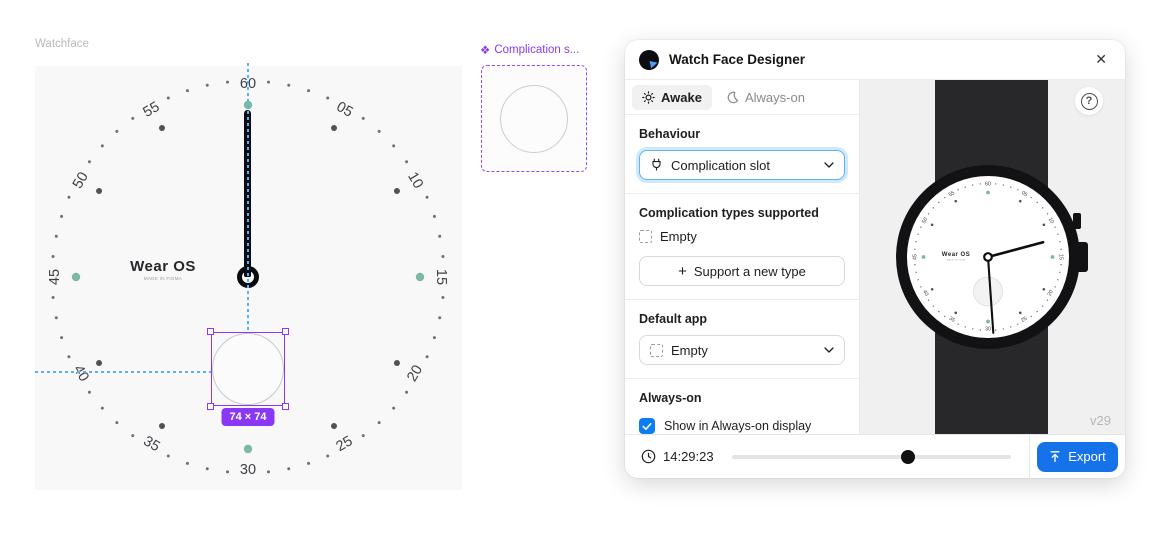  What do you see at coordinates (210, 406) in the screenshot?
I see `selection-handle-bottom-left` at bounding box center [210, 406].